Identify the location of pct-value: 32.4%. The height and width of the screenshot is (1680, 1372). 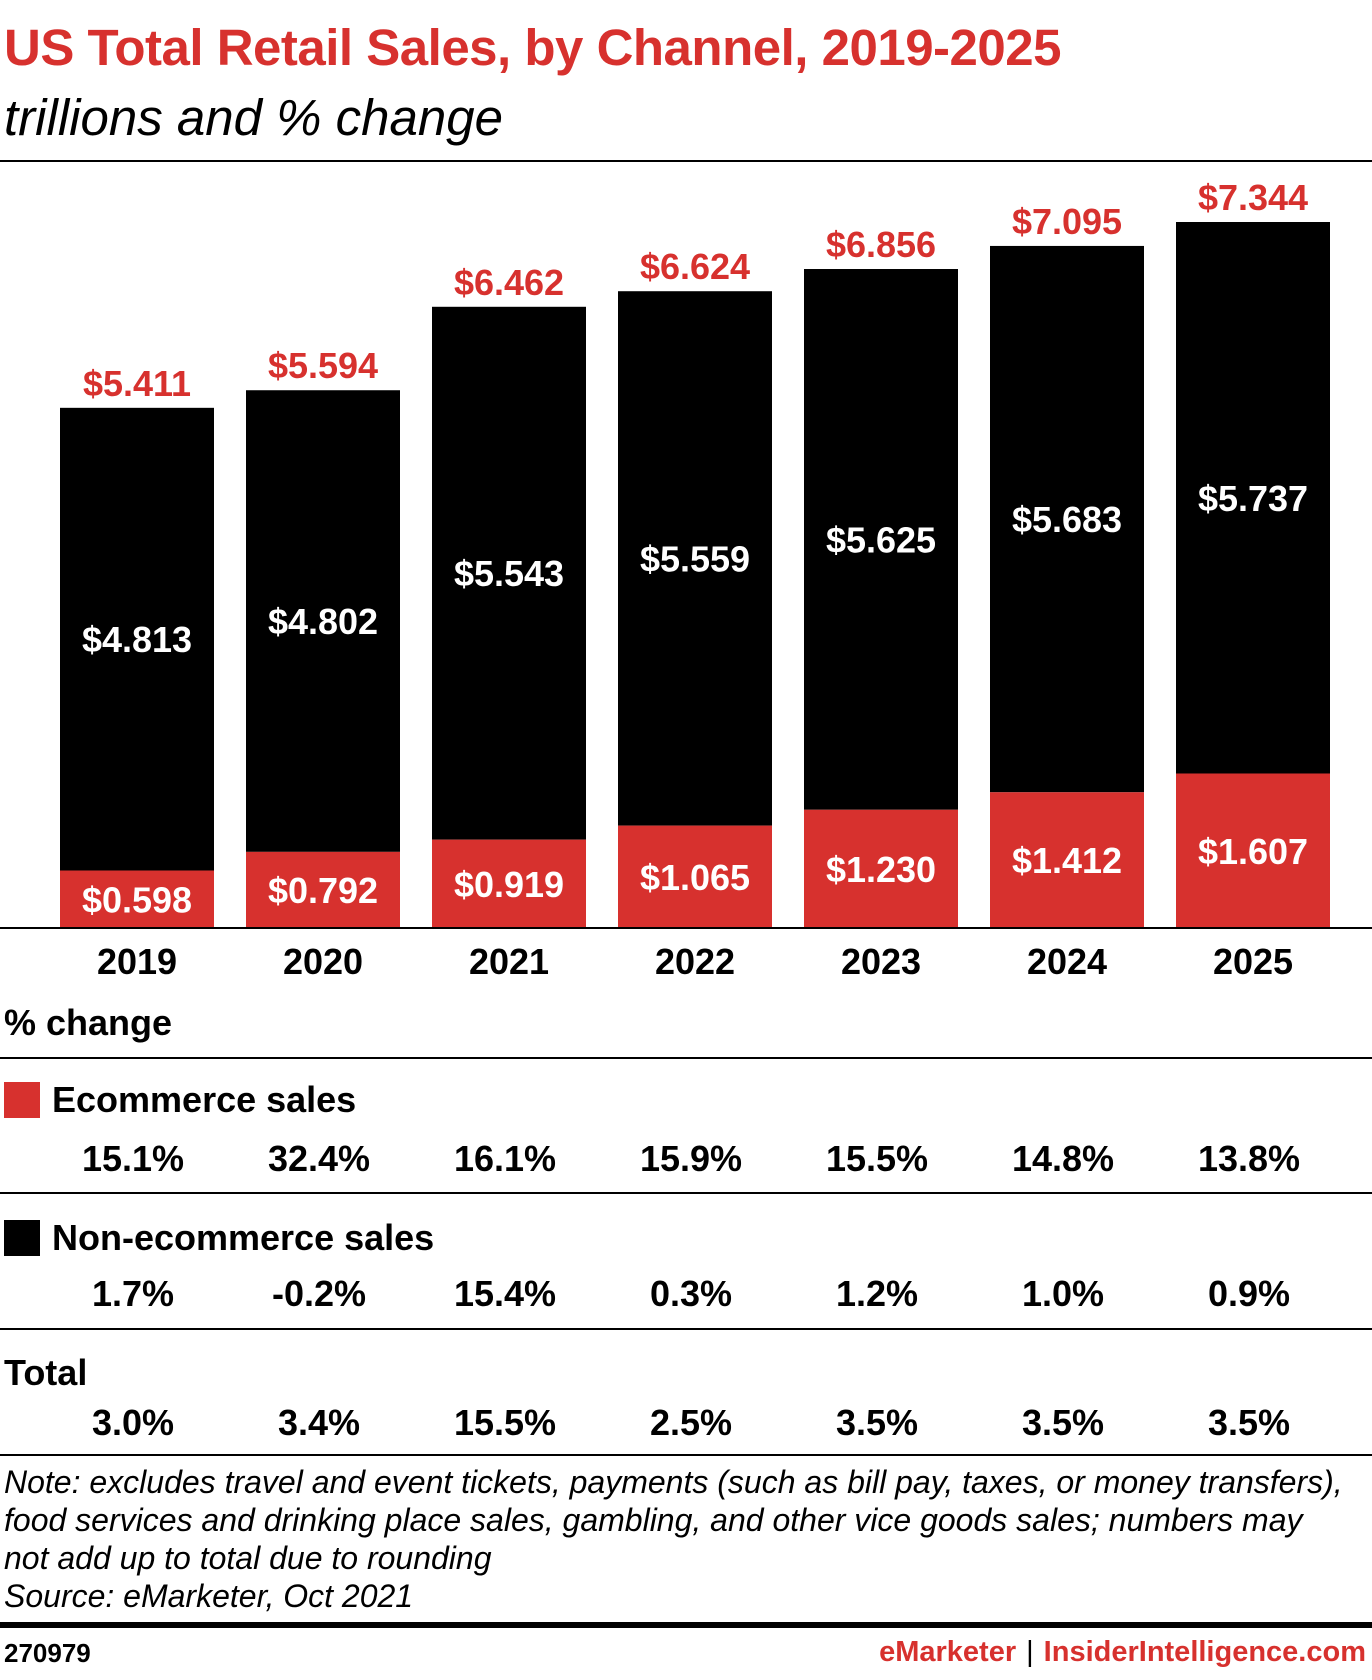
(319, 1158).